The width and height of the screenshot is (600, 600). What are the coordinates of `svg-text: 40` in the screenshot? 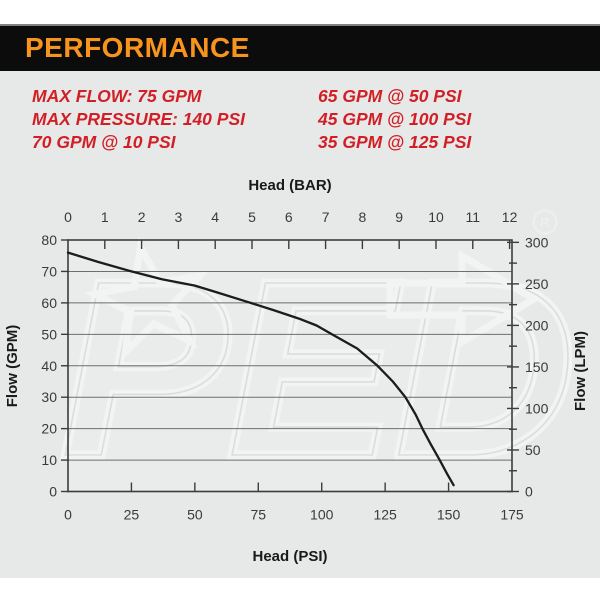 It's located at (49, 366).